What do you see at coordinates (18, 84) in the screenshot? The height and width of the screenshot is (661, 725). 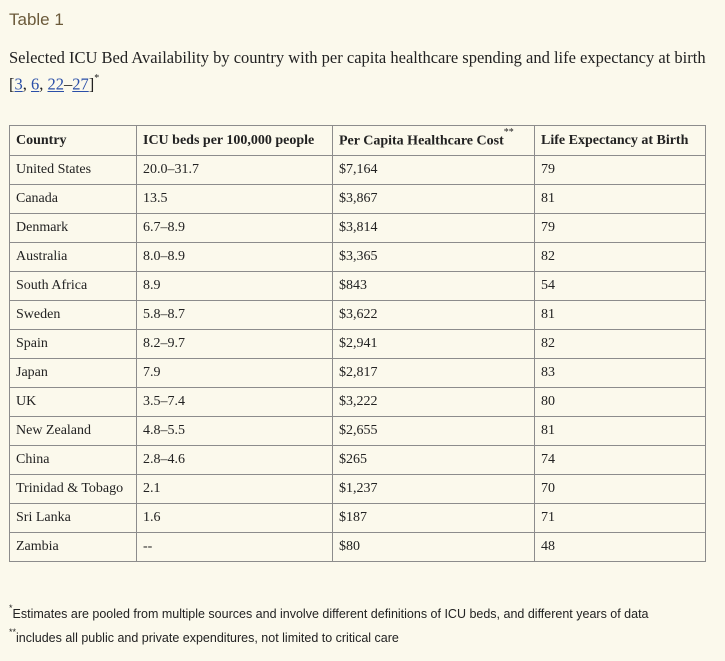 I see `reference-link-3: 3` at bounding box center [18, 84].